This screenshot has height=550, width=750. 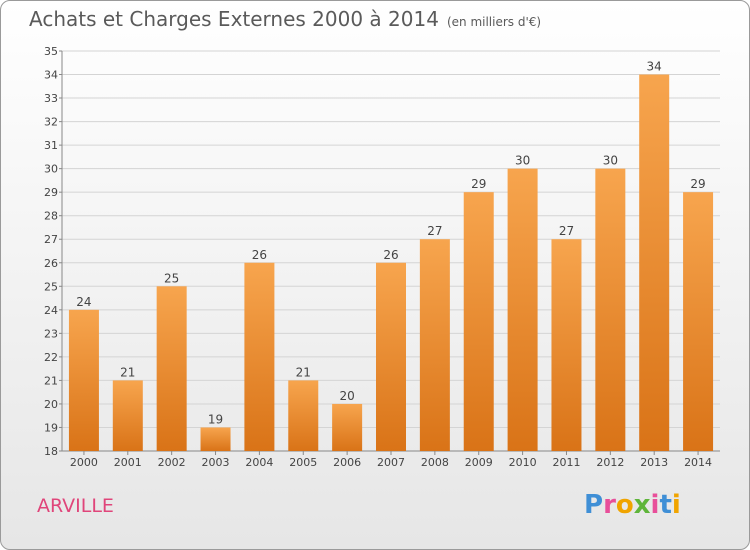 I want to click on logo-letter: P, so click(x=594, y=505).